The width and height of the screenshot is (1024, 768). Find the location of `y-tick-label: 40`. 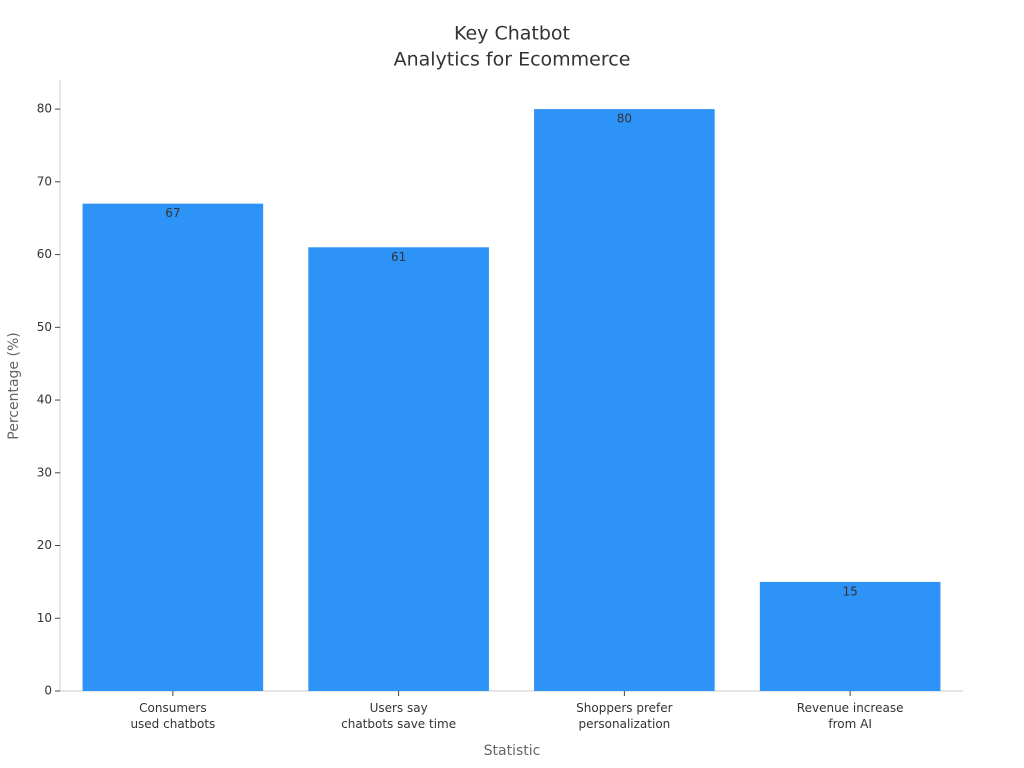

y-tick-label: 40 is located at coordinates (44, 400).